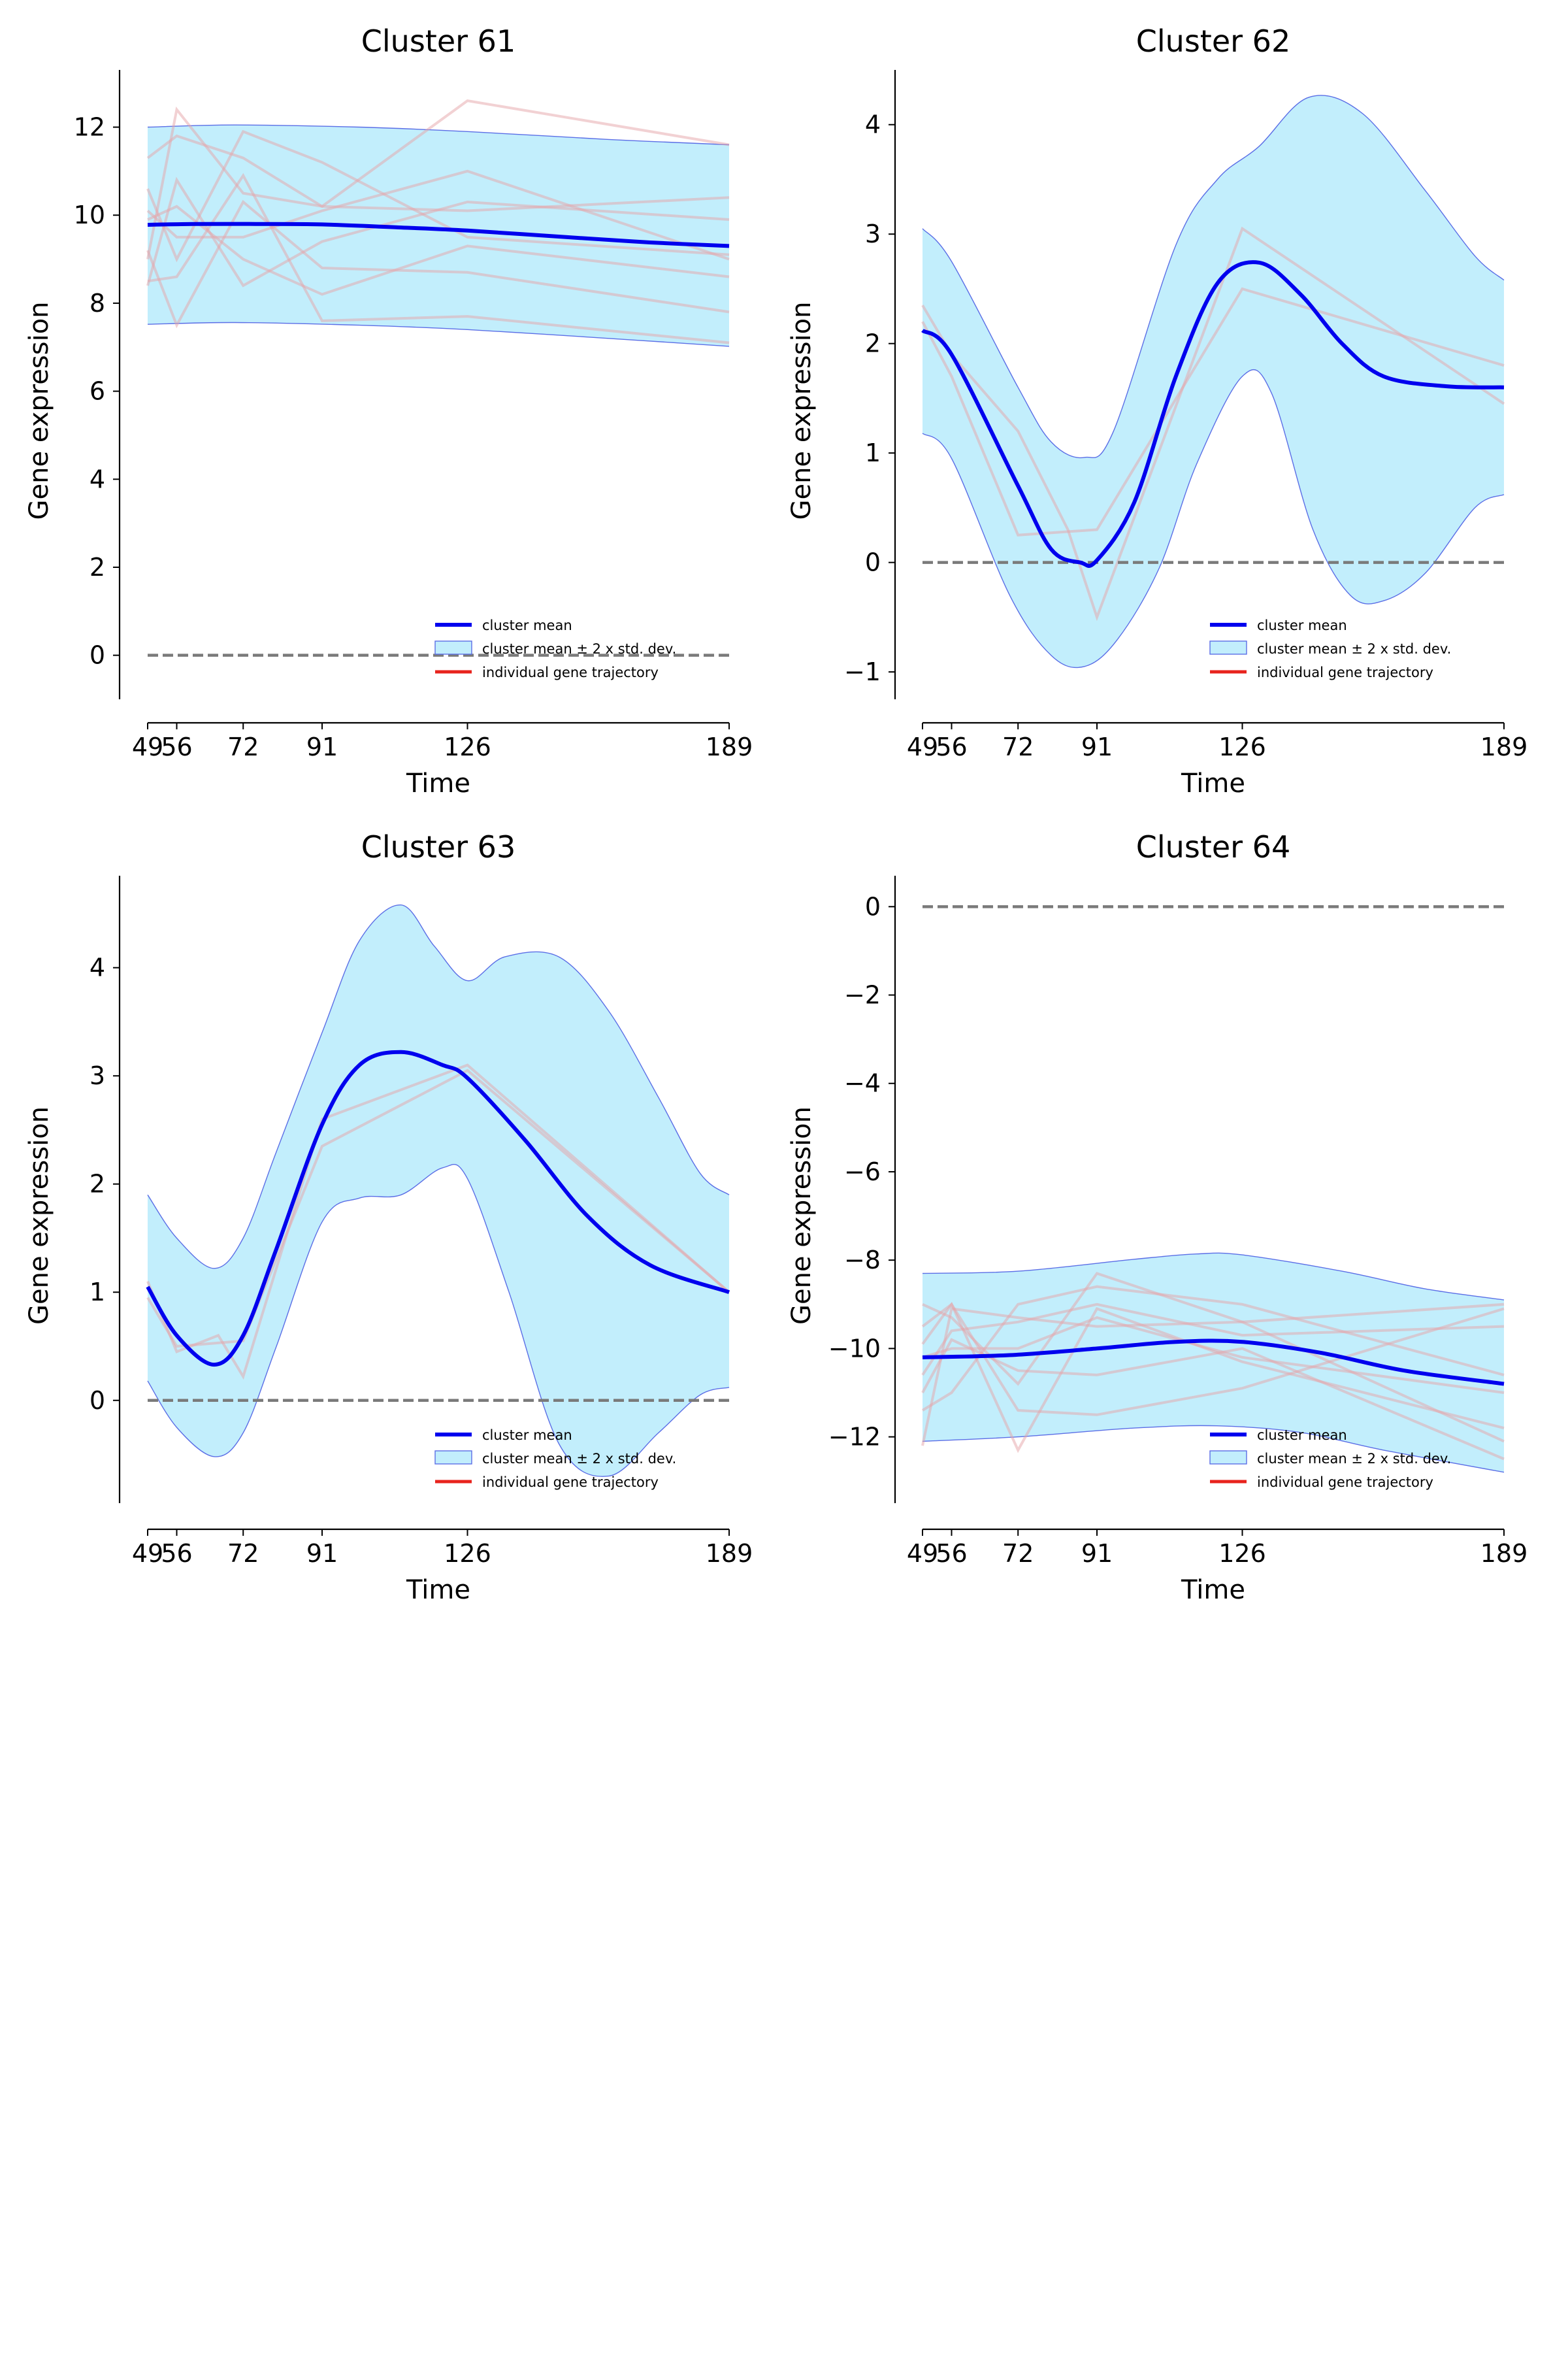 Image resolution: width=1568 pixels, height=2356 pixels. Describe the element at coordinates (862, 1171) in the screenshot. I see `y-tick-label: −6` at that location.